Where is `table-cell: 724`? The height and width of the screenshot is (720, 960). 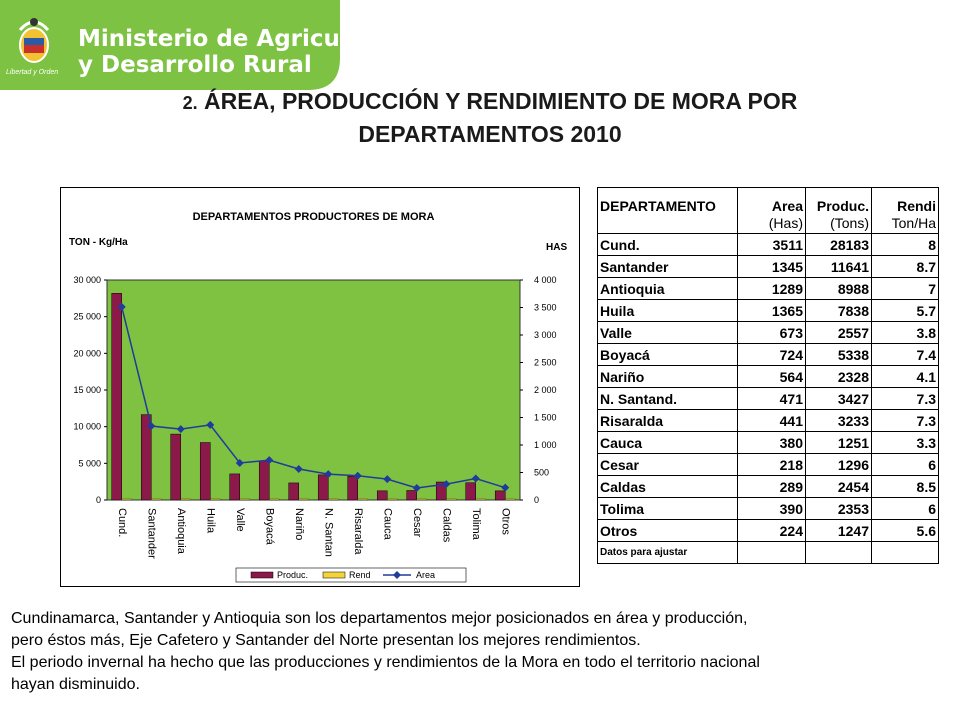 table-cell: 724 is located at coordinates (771, 354).